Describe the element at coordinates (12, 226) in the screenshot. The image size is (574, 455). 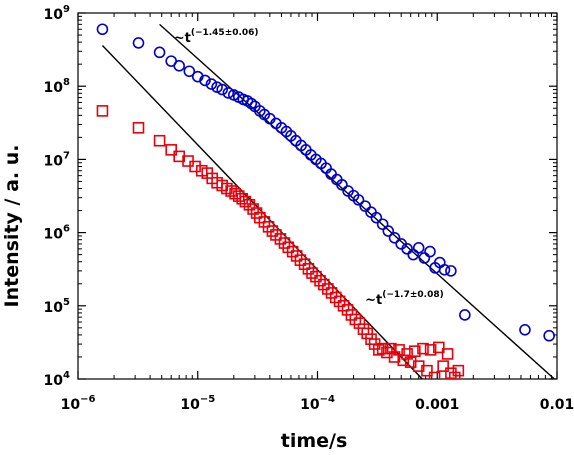
I see `y-axis-title: Intensity / a. u.` at that location.